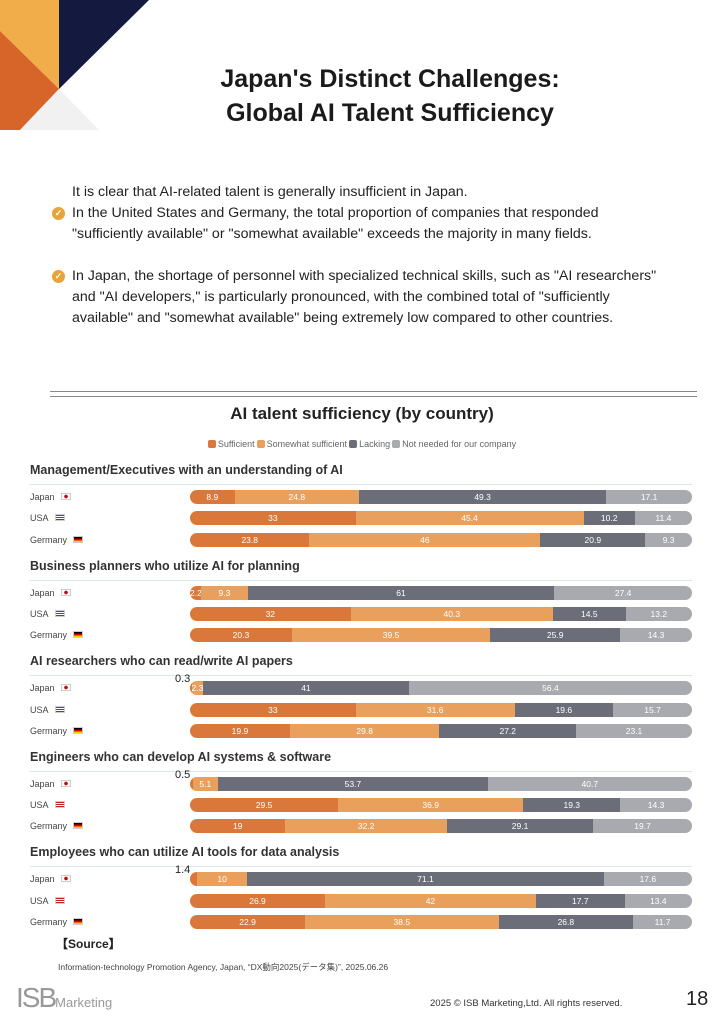  What do you see at coordinates (74, 65) in the screenshot?
I see `corner-decoration` at bounding box center [74, 65].